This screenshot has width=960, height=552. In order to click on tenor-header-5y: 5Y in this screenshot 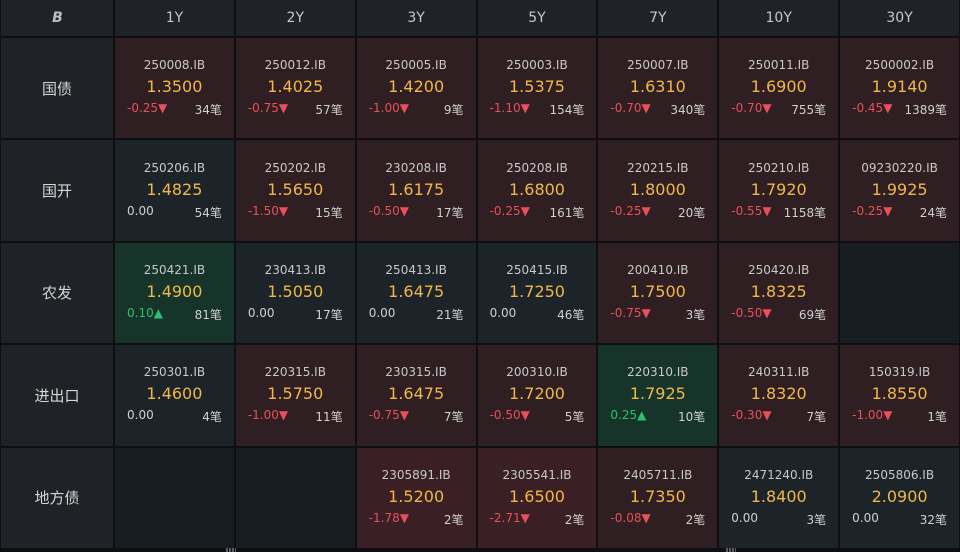, I will do `click(537, 18)`.